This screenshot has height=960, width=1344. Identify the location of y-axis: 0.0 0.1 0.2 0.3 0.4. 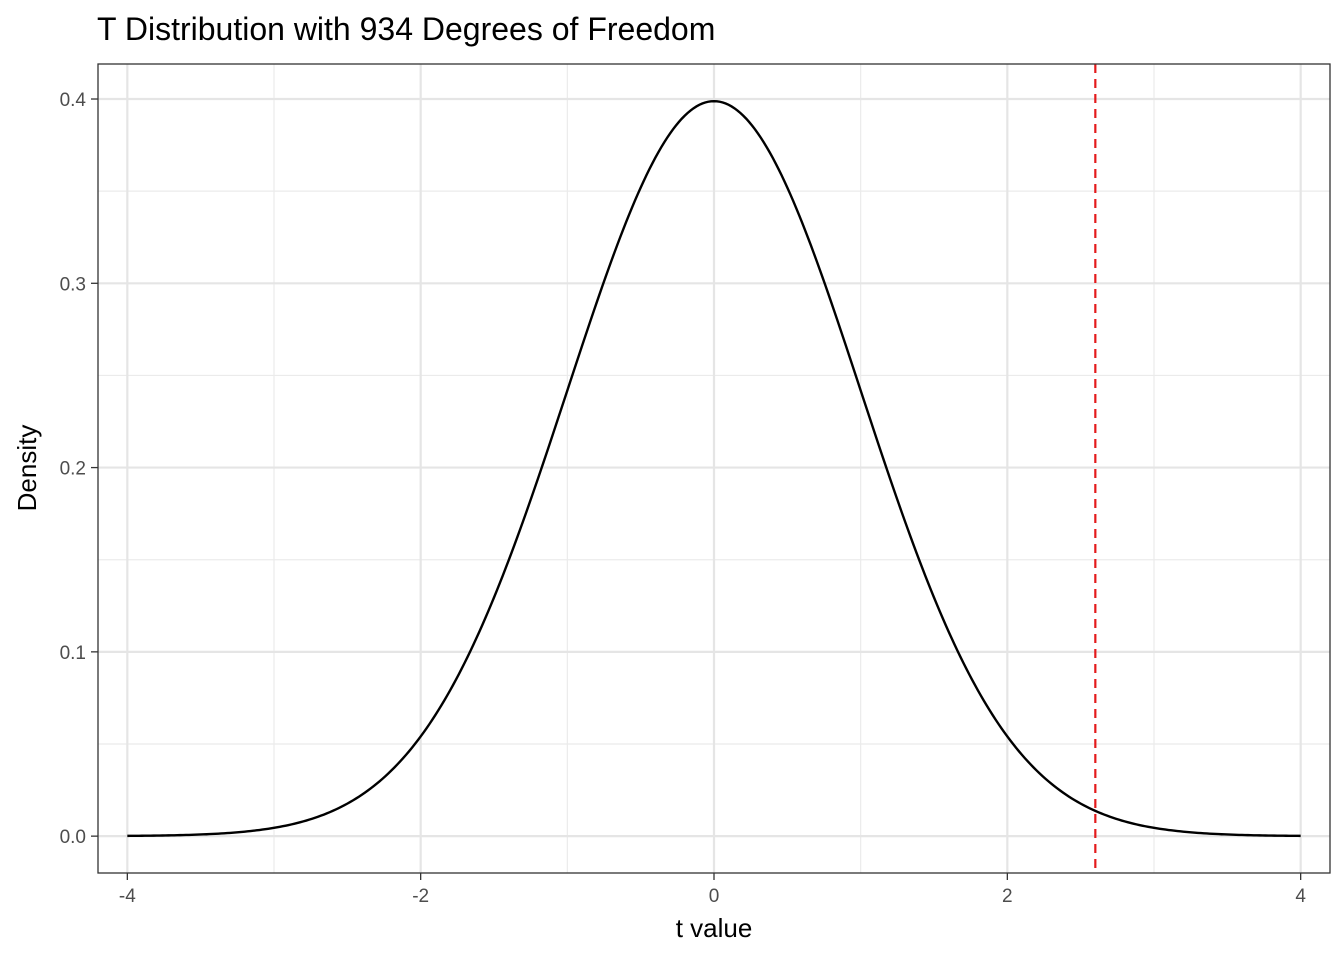
(79, 469).